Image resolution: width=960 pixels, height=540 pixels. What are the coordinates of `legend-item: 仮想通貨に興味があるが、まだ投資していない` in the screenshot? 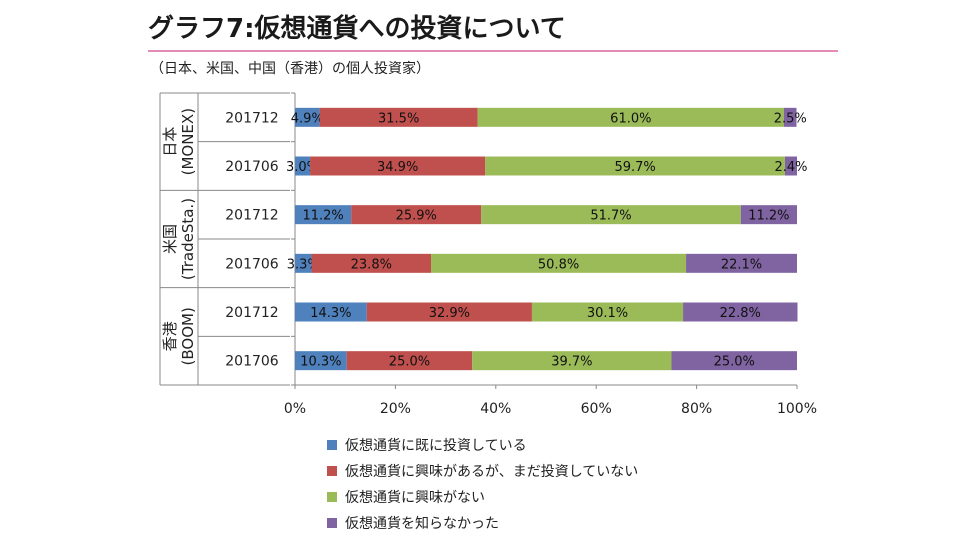 It's located at (482, 471).